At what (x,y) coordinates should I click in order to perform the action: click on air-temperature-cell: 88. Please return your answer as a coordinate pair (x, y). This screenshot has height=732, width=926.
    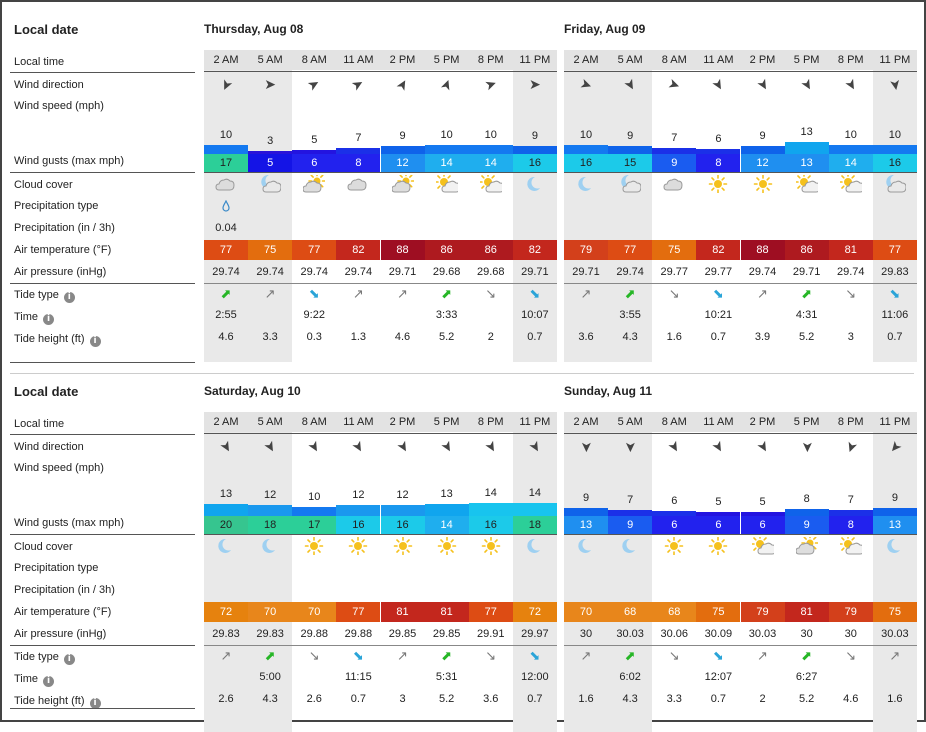
    Looking at the image, I should click on (402, 250).